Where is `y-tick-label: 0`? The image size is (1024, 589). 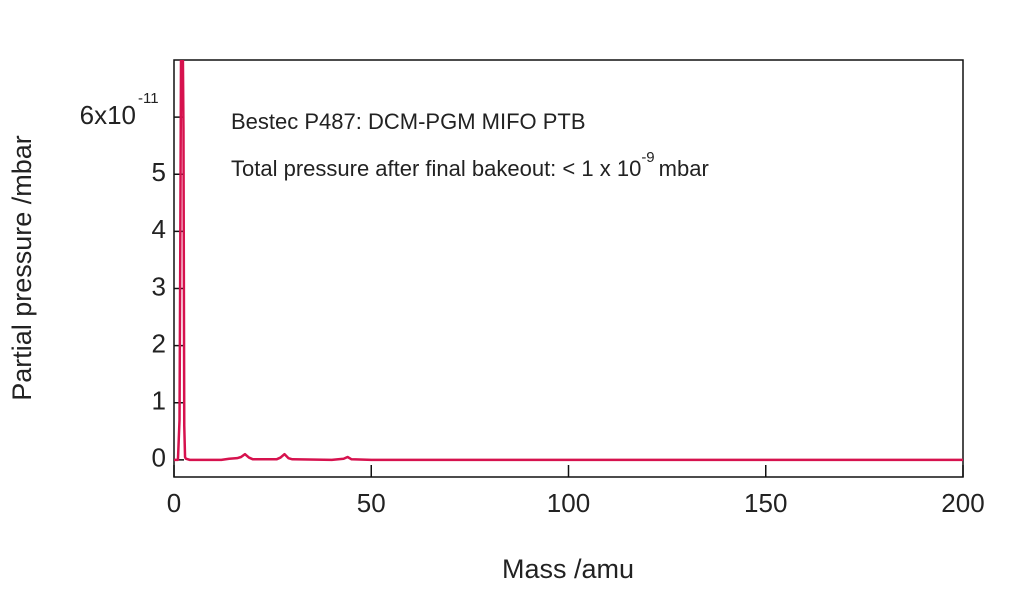 y-tick-label: 0 is located at coordinates (159, 458).